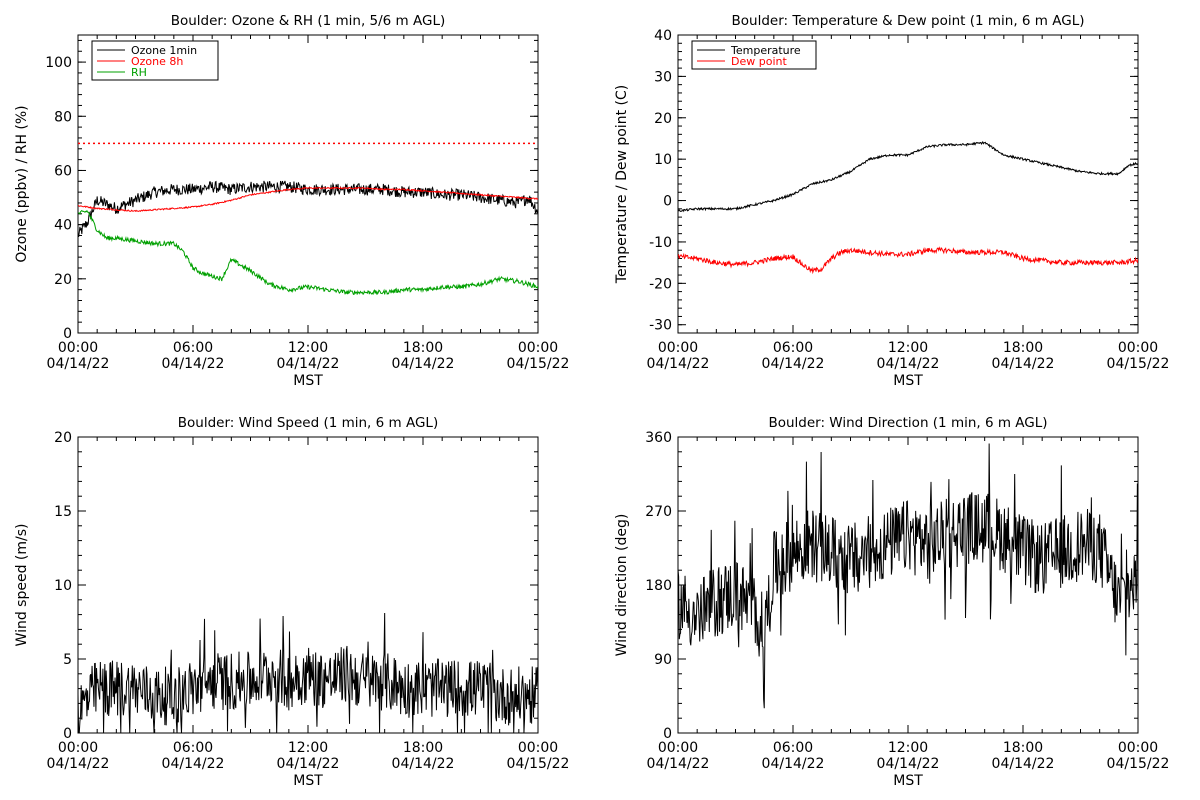  Describe the element at coordinates (308, 21) in the screenshot. I see `chart-title: Boulder: Ozone & RH (1 min, 5/6 m AGL)` at that location.